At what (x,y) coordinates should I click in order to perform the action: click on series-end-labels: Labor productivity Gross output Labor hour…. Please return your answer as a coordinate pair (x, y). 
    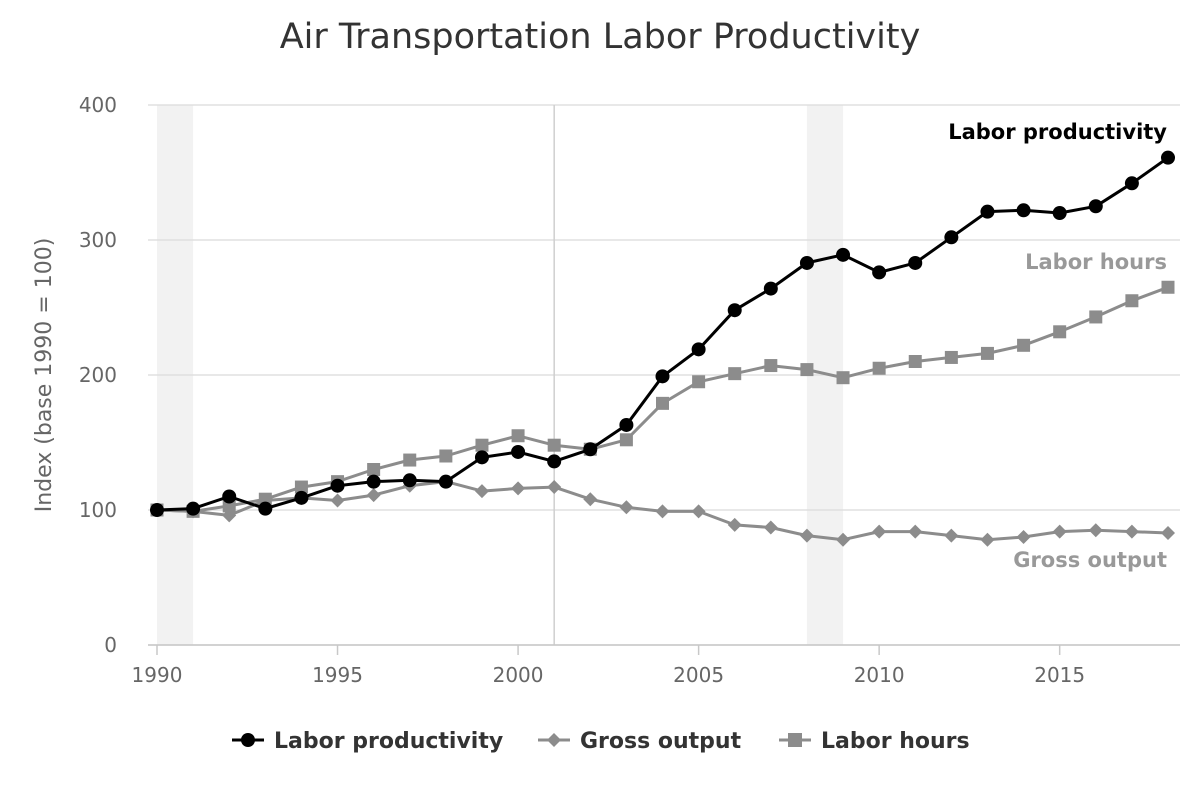
    Looking at the image, I should click on (1057, 346).